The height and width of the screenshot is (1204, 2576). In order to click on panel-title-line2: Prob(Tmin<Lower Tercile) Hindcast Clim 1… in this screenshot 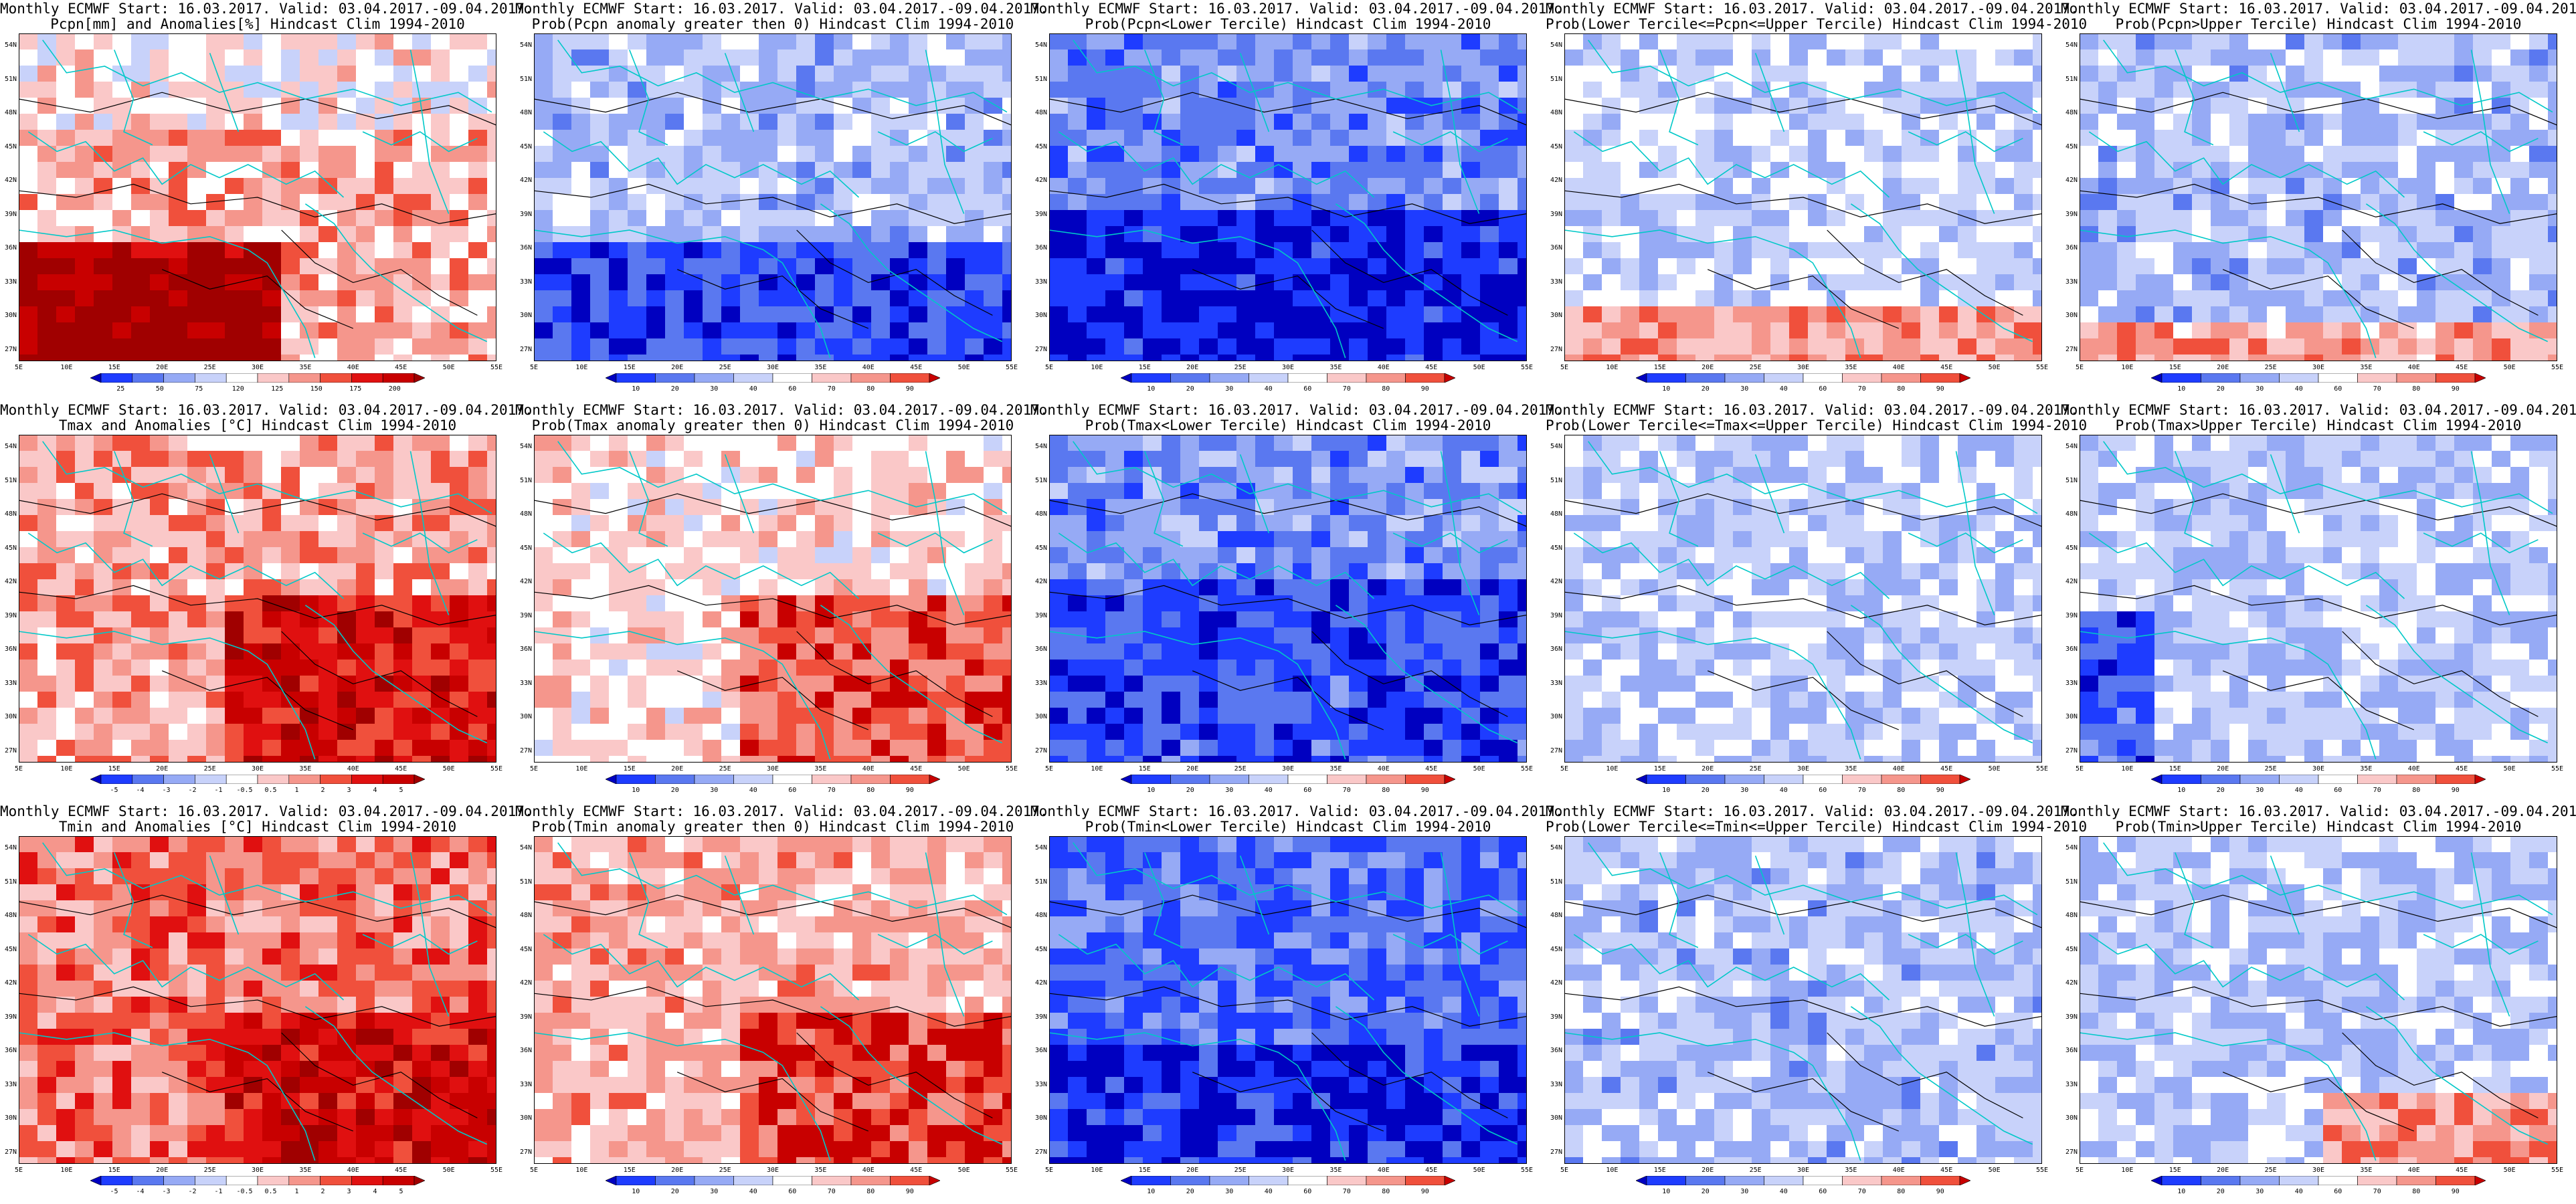, I will do `click(1288, 827)`.